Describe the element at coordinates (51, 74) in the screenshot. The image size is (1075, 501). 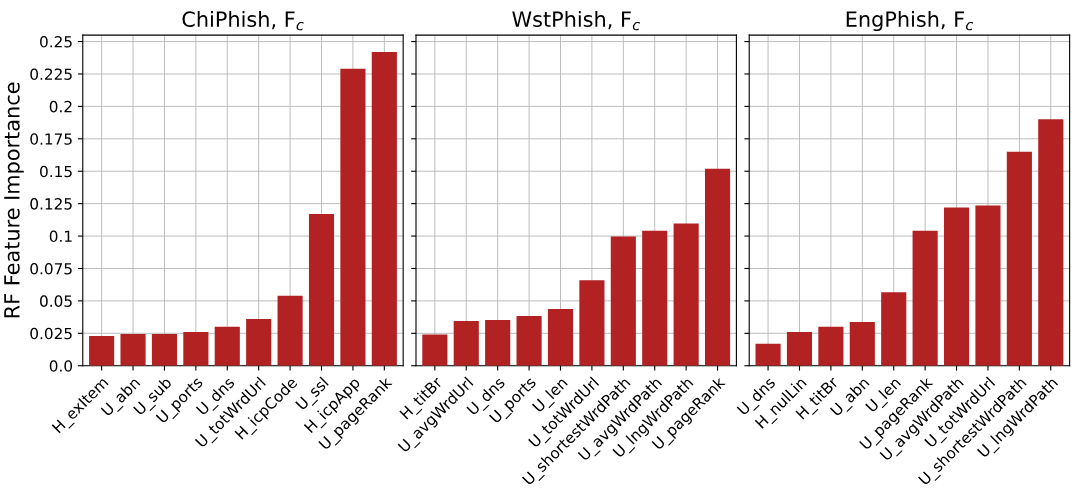
I see `y-tick-label: 0.225` at that location.